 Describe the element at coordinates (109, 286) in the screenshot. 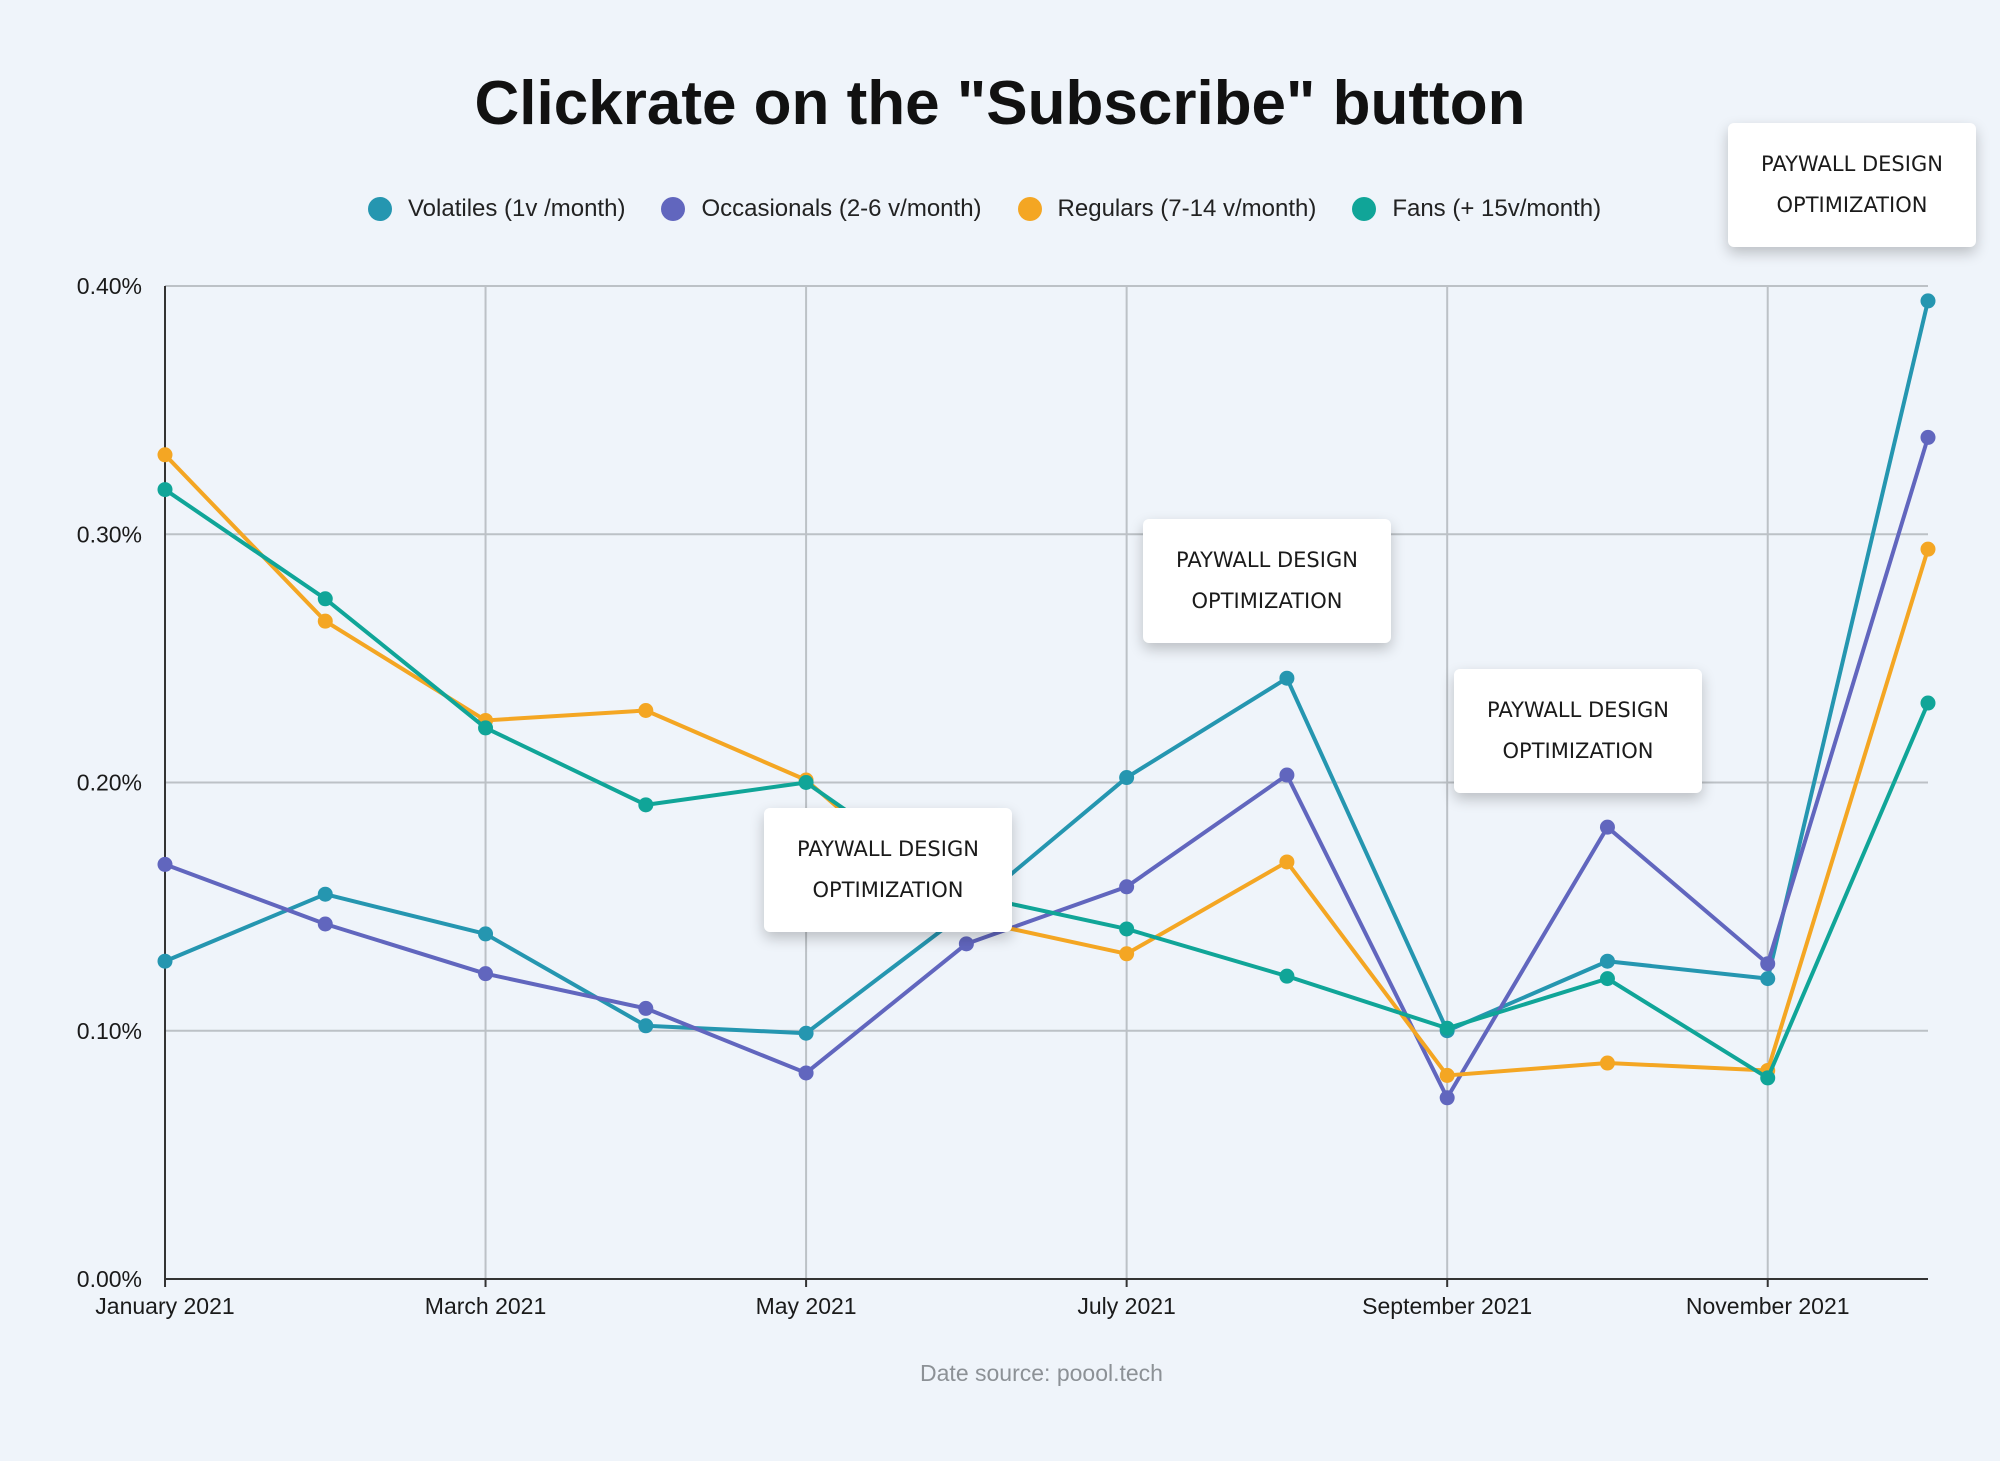

I see `y-tick-label: 0.40%` at that location.